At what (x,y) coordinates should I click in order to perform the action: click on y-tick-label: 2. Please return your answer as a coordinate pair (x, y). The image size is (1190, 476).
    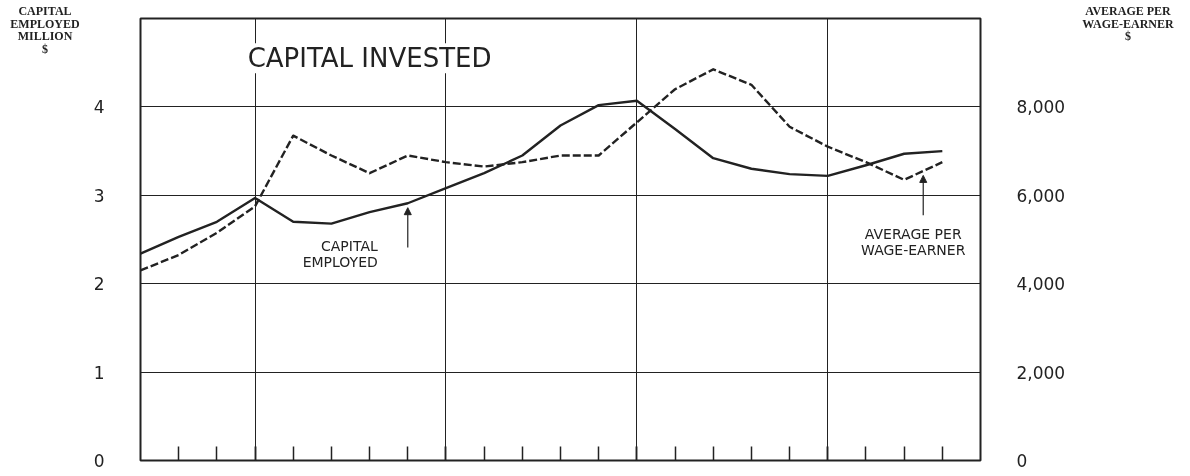
    Looking at the image, I should click on (99, 284).